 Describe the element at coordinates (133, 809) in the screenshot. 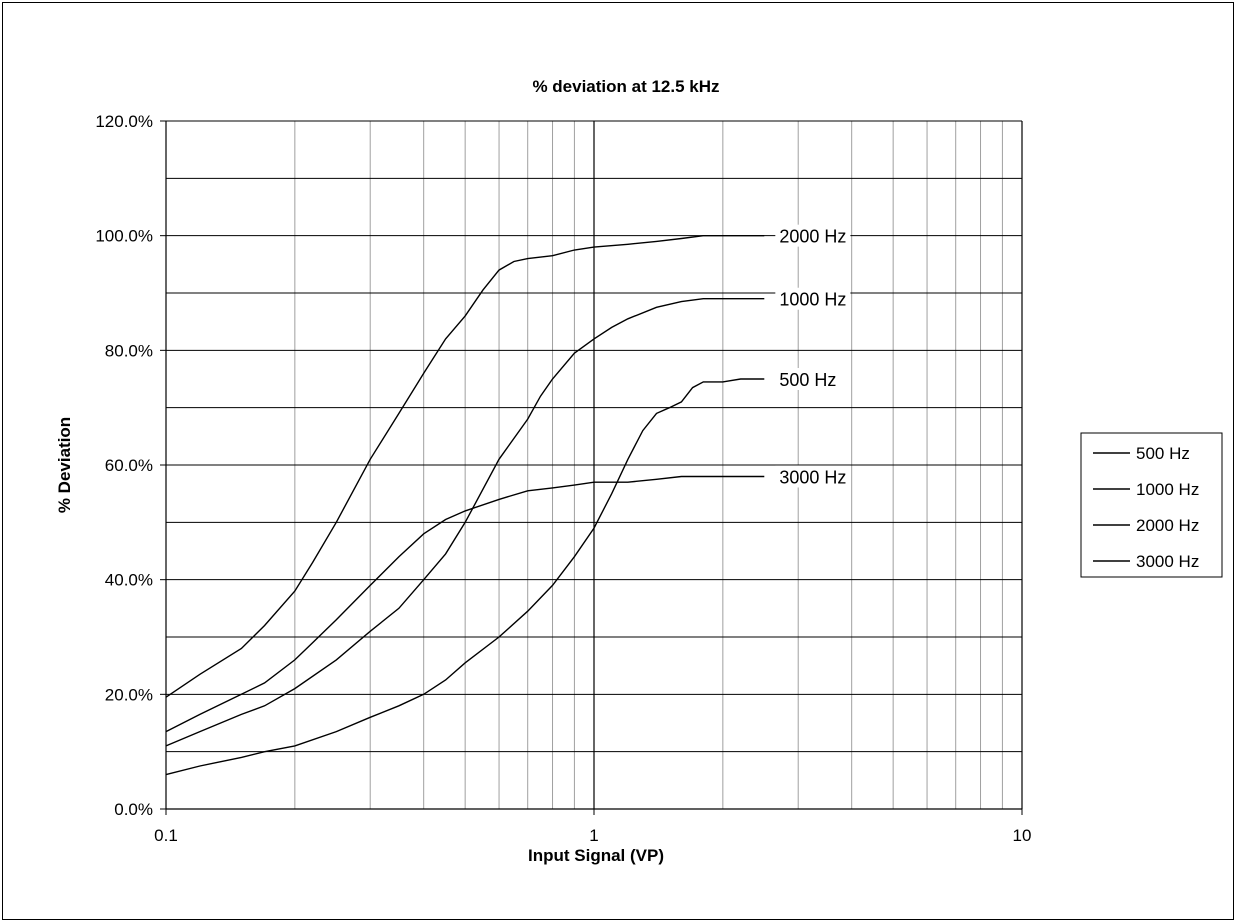

I see `y-tick-label: 0.0%` at that location.